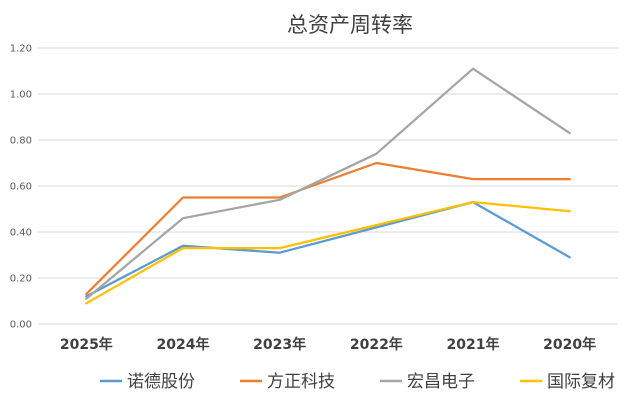  What do you see at coordinates (569, 344) in the screenshot?
I see `x-tick-label: 2020年` at bounding box center [569, 344].